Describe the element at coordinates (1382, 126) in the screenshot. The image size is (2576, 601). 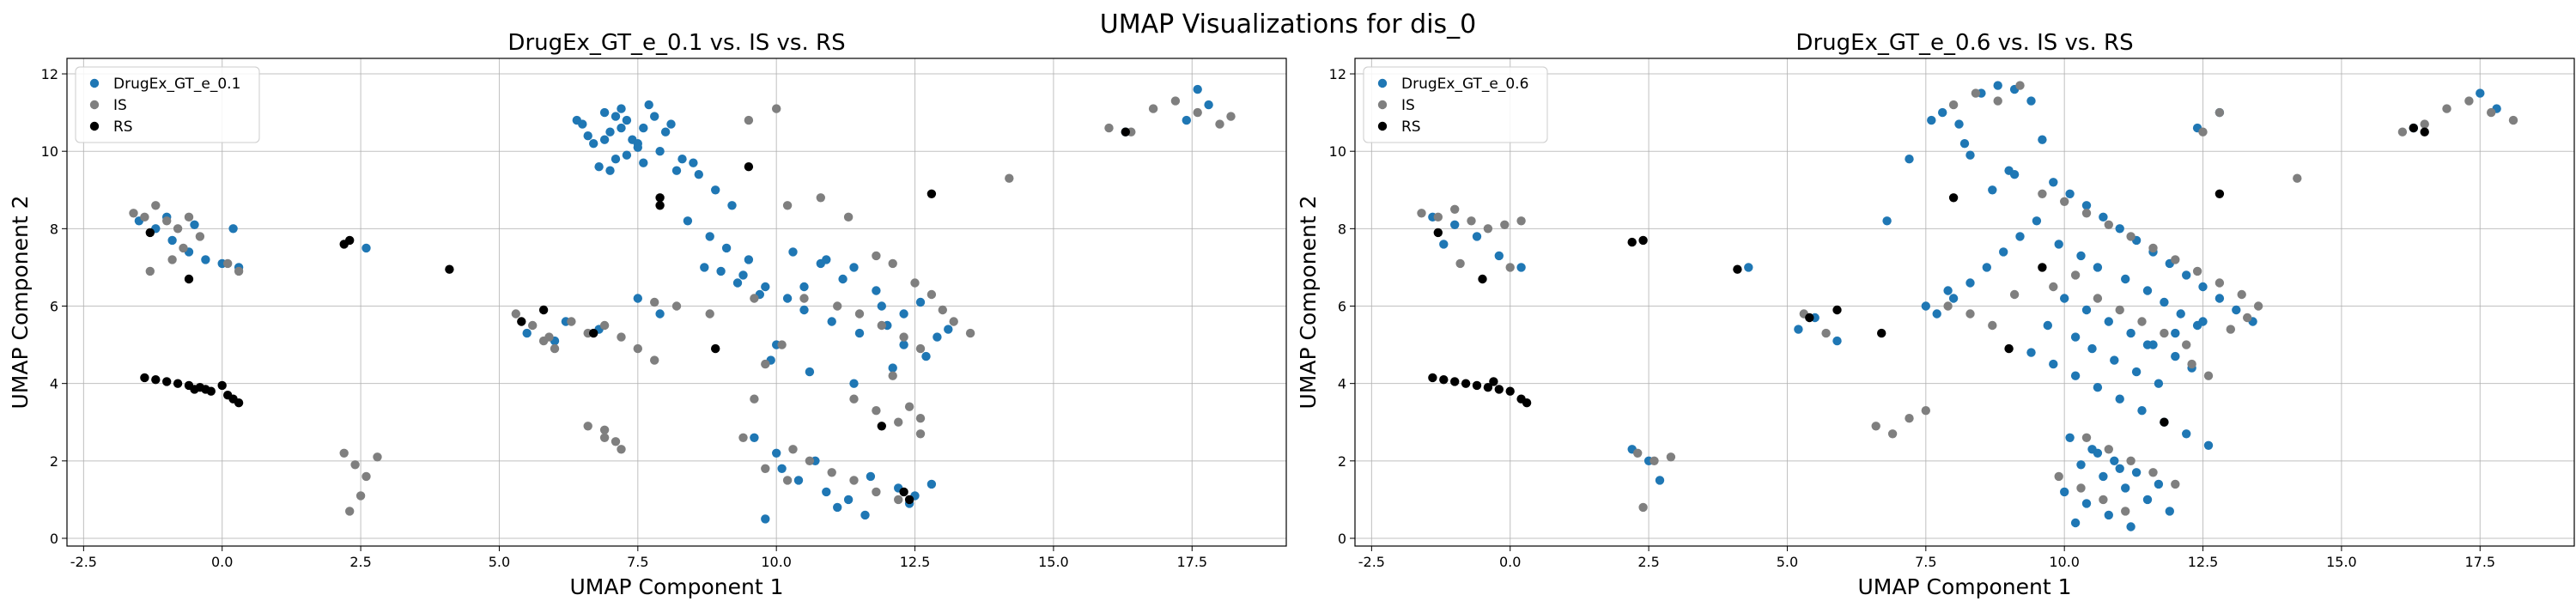
I see `legend-marker` at that location.